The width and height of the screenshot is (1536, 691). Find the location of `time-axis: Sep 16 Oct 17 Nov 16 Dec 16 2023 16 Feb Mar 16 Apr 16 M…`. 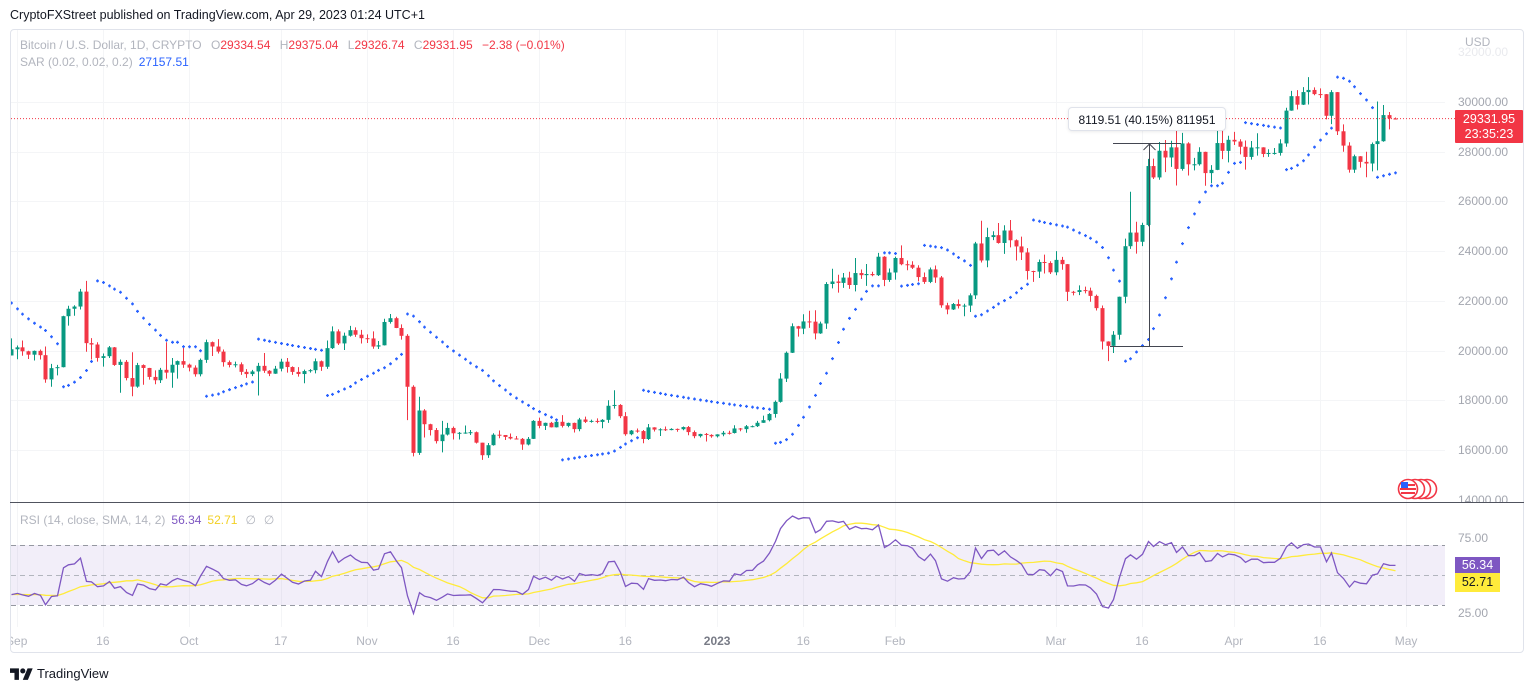

time-axis: Sep 16 Oct 17 Nov 16 Dec 16 2023 16 Feb Mar 16 Apr 16 M… is located at coordinates (767, 641).